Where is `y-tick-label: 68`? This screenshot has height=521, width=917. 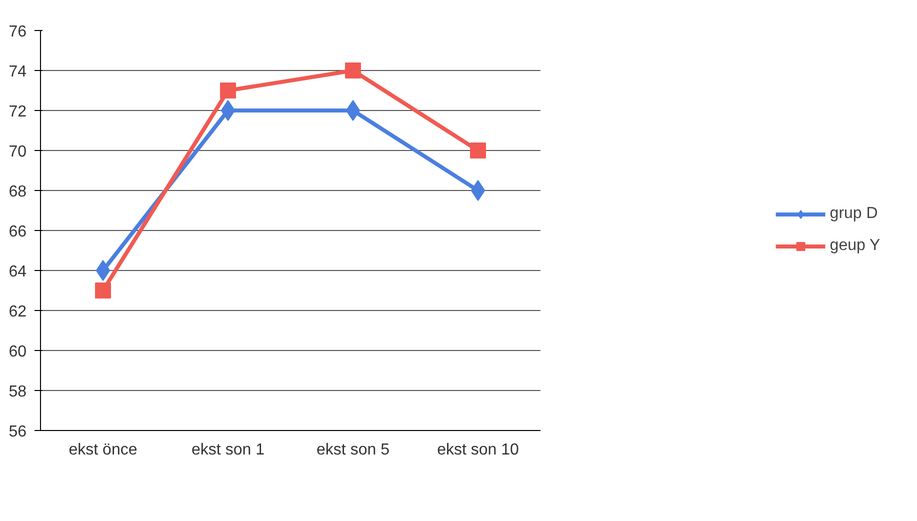
y-tick-label: 68 is located at coordinates (17, 192).